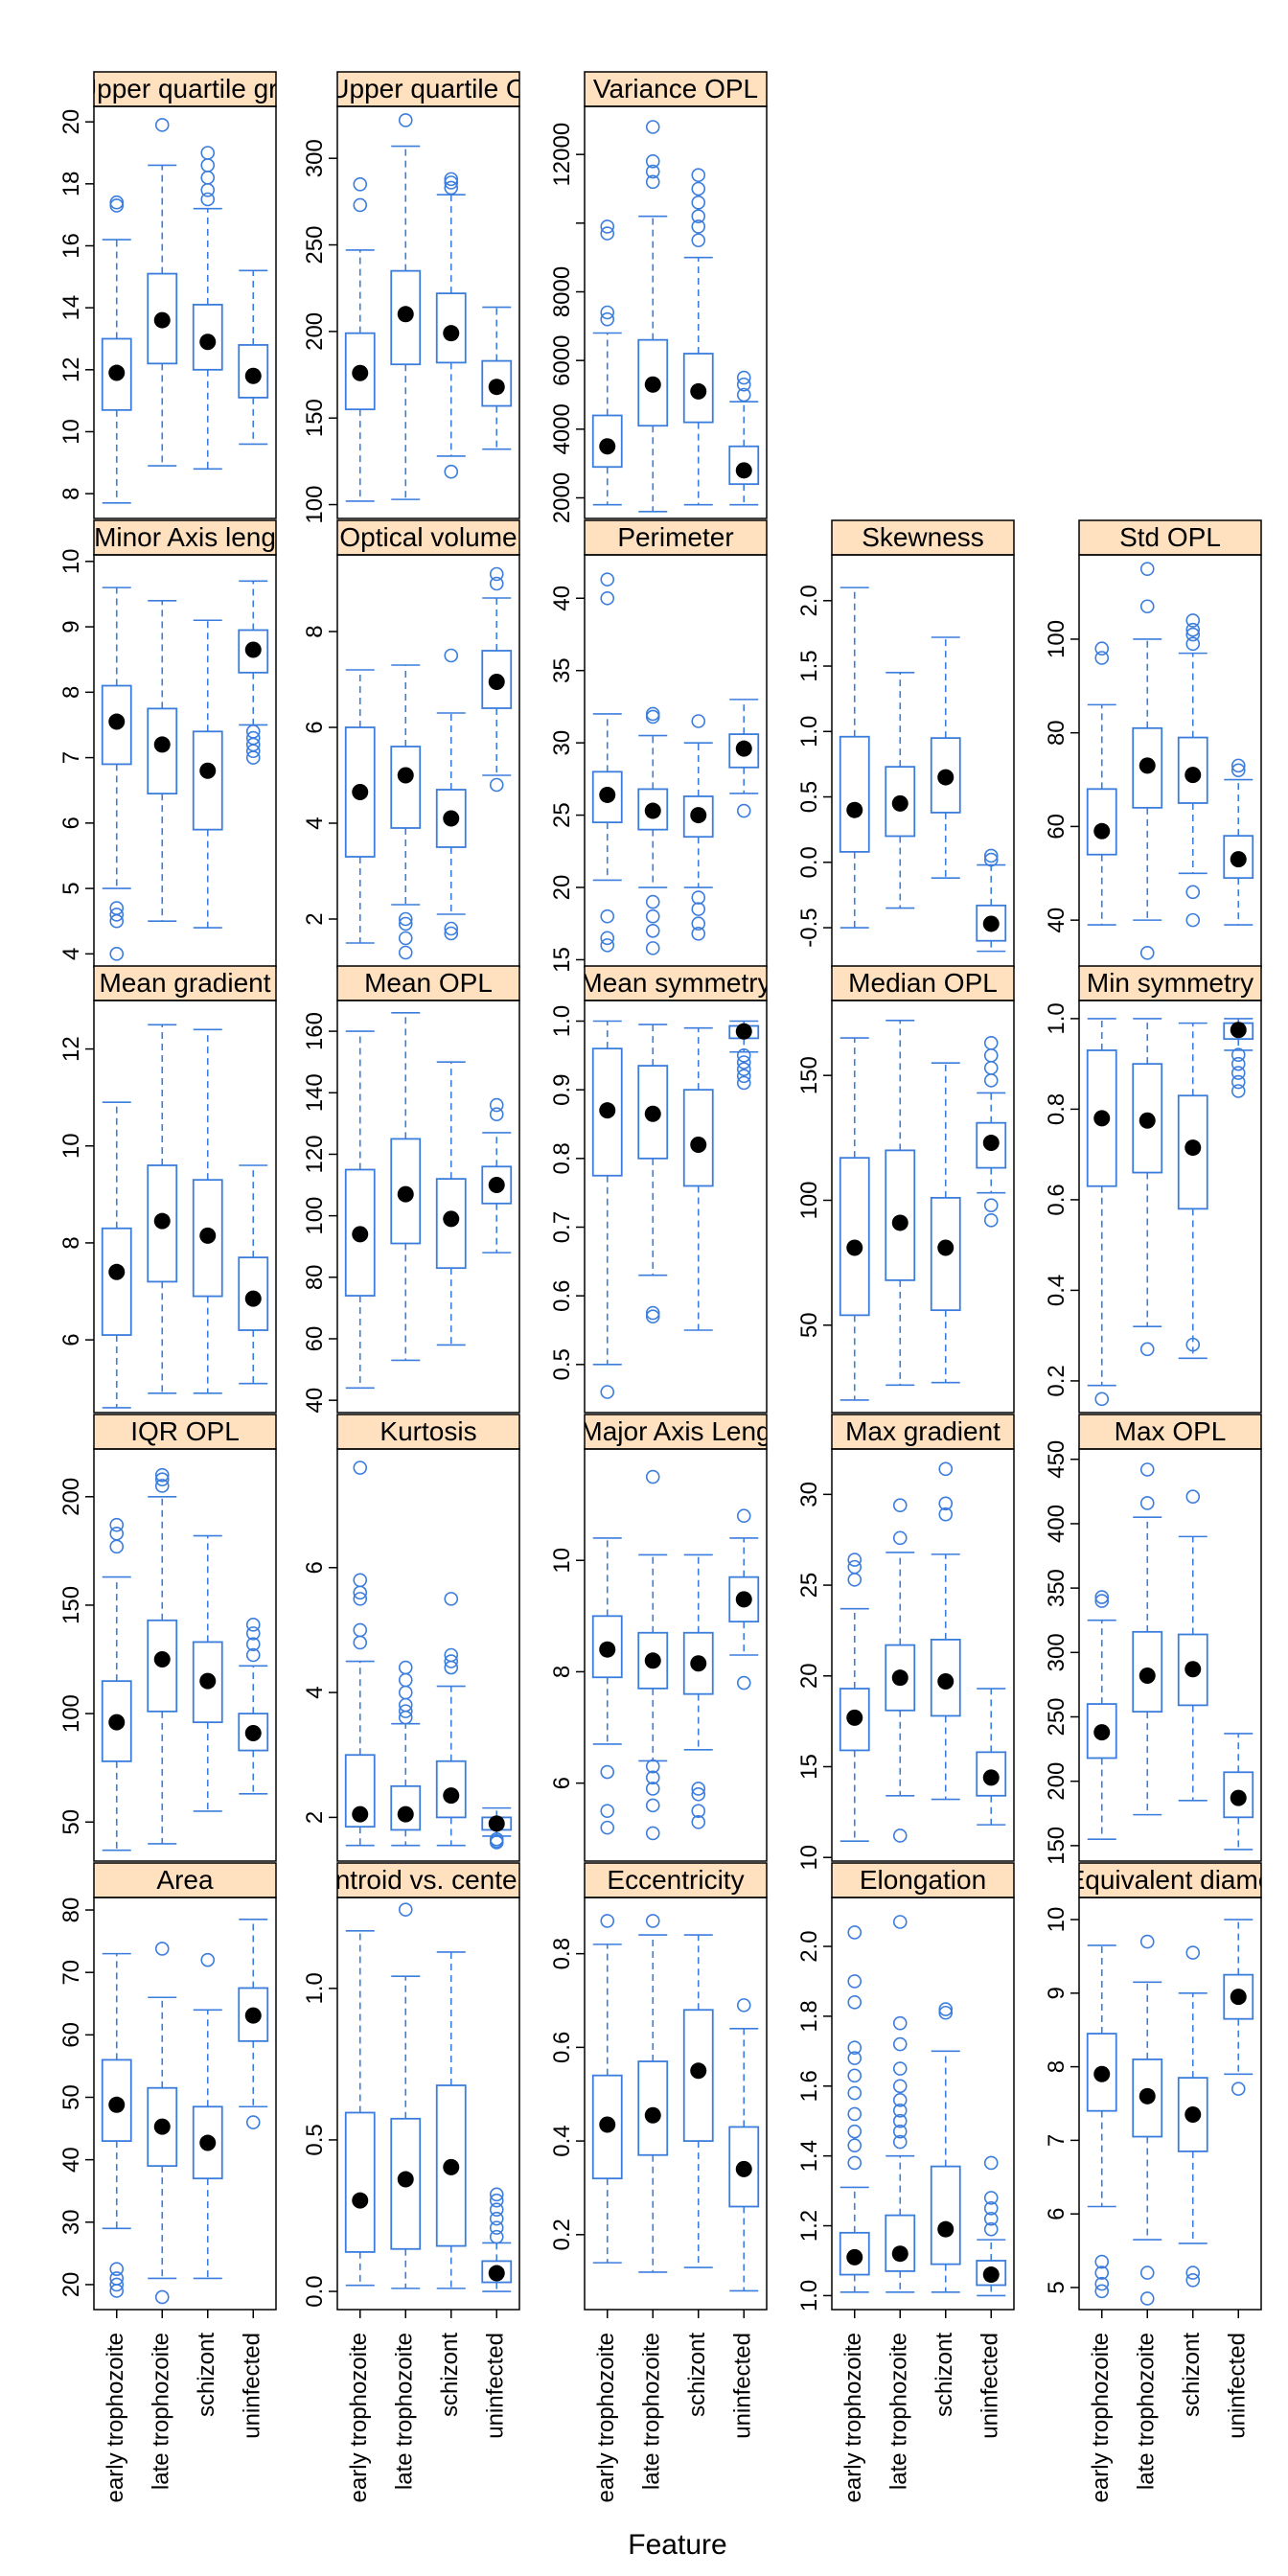 This screenshot has height=2576, width=1288. Describe the element at coordinates (1057, 1290) in the screenshot. I see `y-tick-label: 0.4` at that location.